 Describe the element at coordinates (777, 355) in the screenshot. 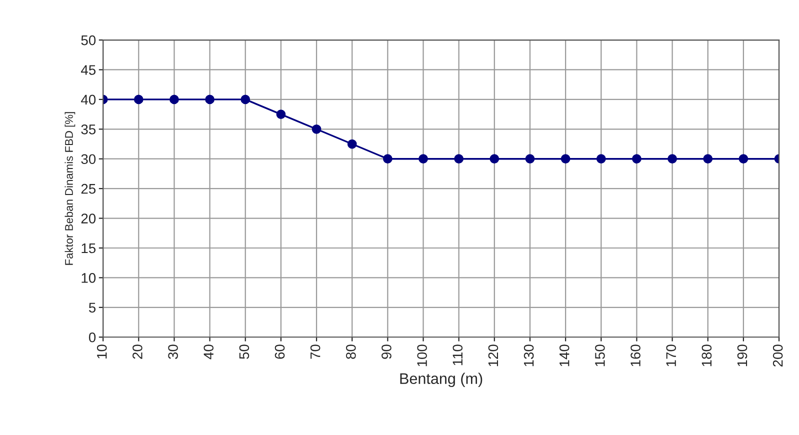

I see `x-tick-label: 200` at that location.